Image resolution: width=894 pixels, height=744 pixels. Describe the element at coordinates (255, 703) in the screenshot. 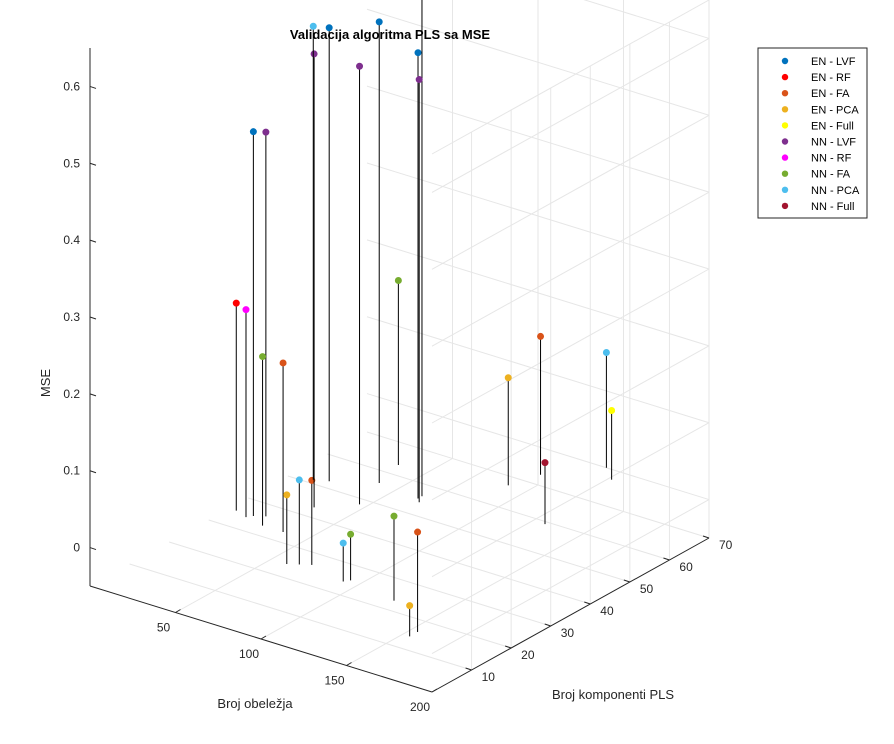

I see `x-axis-label: Broj obeležja` at that location.